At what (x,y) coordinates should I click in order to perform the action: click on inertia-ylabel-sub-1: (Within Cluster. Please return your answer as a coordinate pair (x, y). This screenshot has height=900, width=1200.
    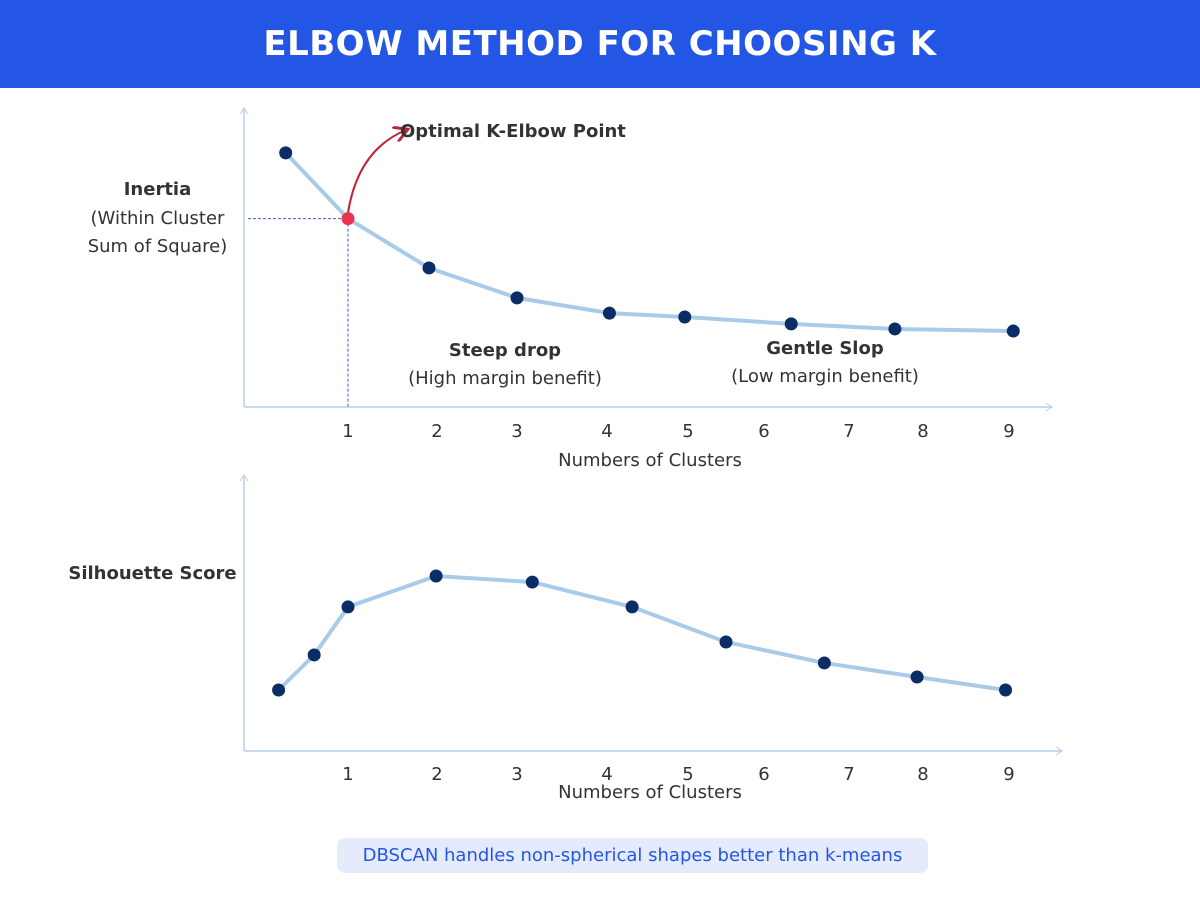
    Looking at the image, I should click on (157, 218).